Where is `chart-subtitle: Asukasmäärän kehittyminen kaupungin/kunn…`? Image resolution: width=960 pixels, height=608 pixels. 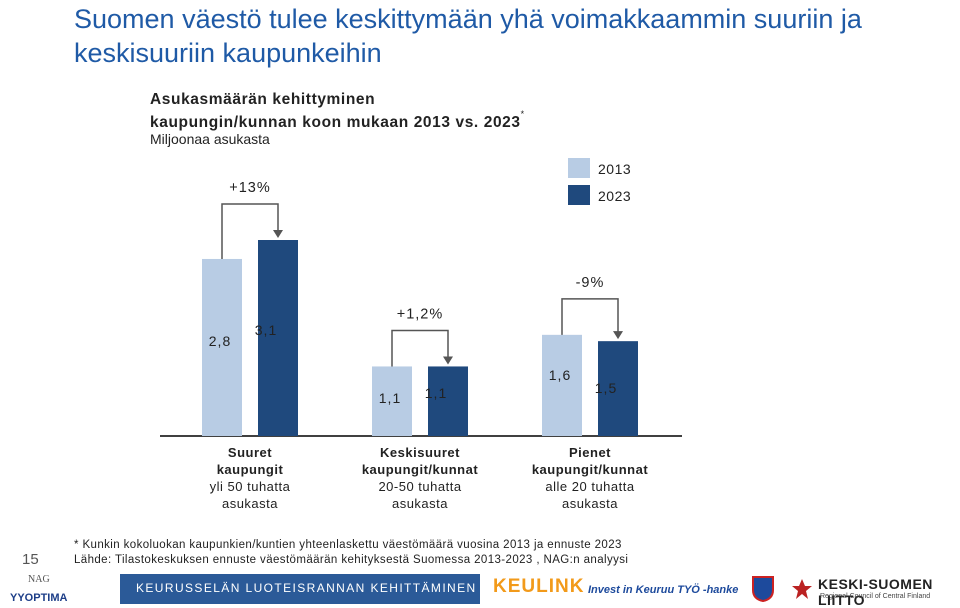 chart-subtitle: Asukasmäärän kehittyminen kaupungin/kunn… is located at coordinates (337, 111).